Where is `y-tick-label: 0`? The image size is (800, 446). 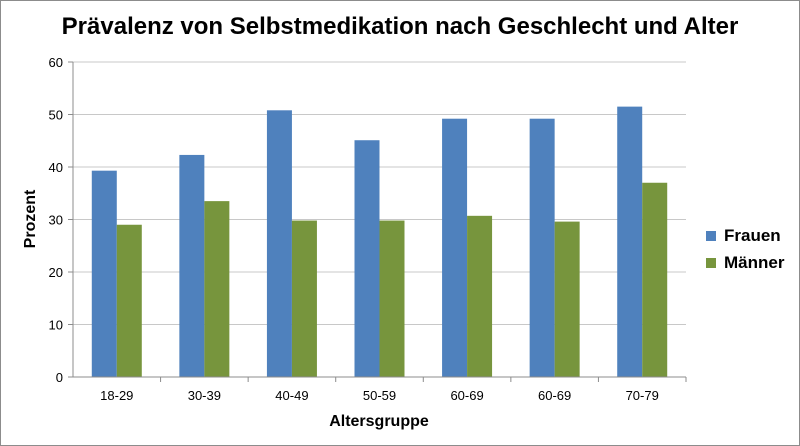
y-tick-label: 0 is located at coordinates (59, 377).